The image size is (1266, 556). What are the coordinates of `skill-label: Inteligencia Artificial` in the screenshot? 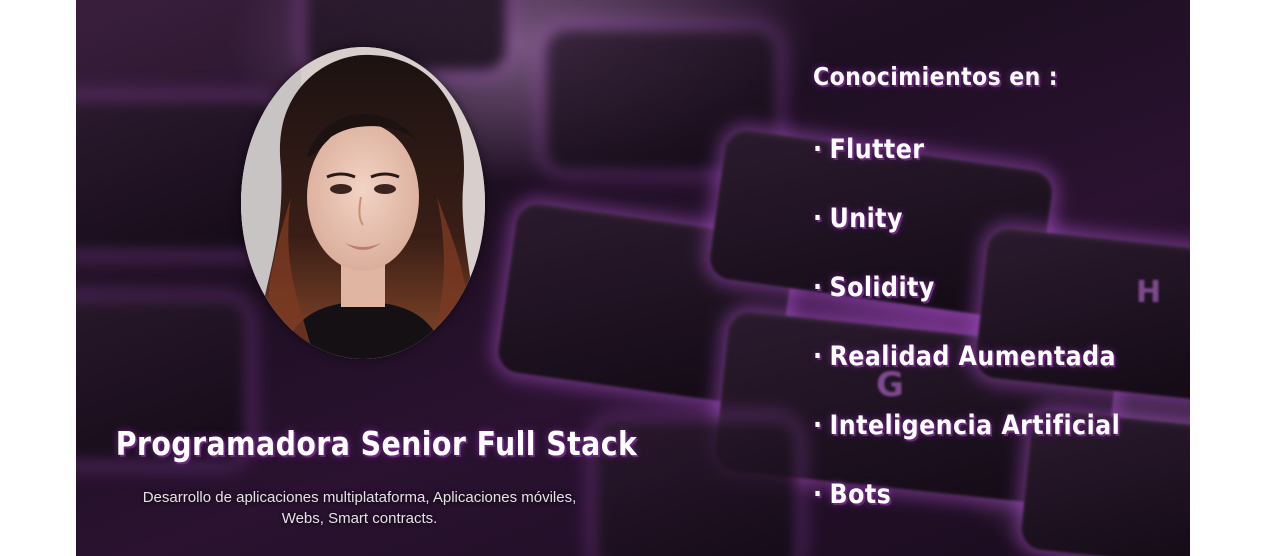 It's located at (975, 425).